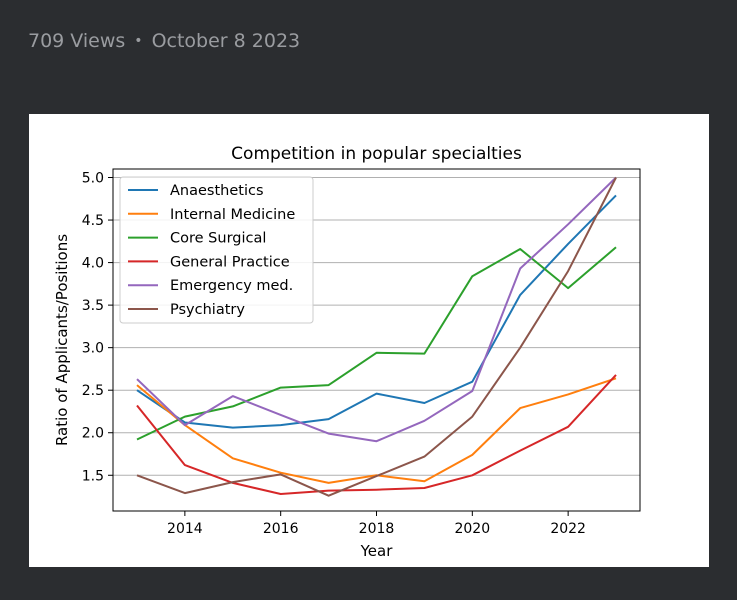 Image resolution: width=737 pixels, height=600 pixels. What do you see at coordinates (218, 239) in the screenshot?
I see `legend-label: Core Surgical` at bounding box center [218, 239].